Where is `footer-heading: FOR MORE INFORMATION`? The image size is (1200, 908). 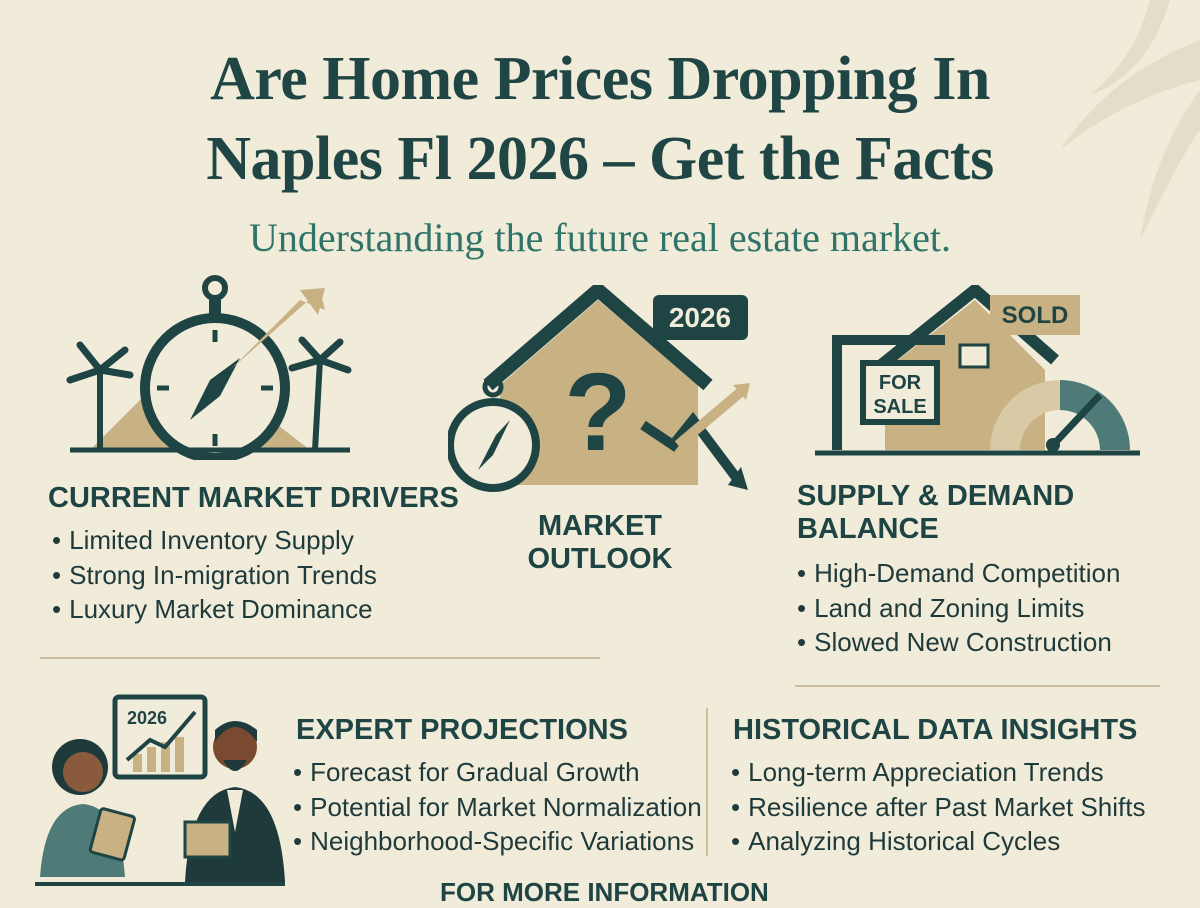 footer-heading: FOR MORE INFORMATION is located at coordinates (604, 892).